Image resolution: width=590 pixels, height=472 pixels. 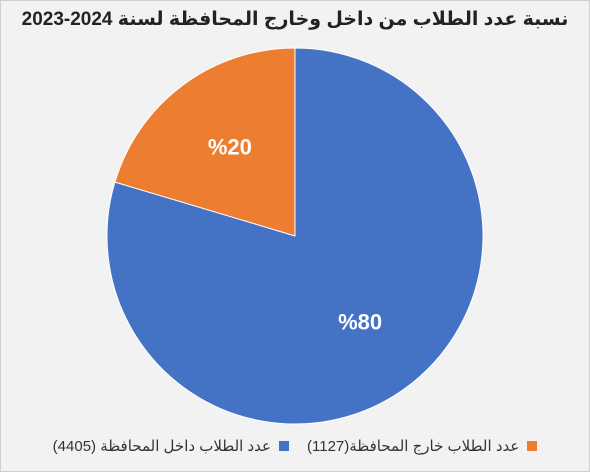 What do you see at coordinates (205, 142) in the screenshot?
I see `pie-slice-outside-governorate` at bounding box center [205, 142].